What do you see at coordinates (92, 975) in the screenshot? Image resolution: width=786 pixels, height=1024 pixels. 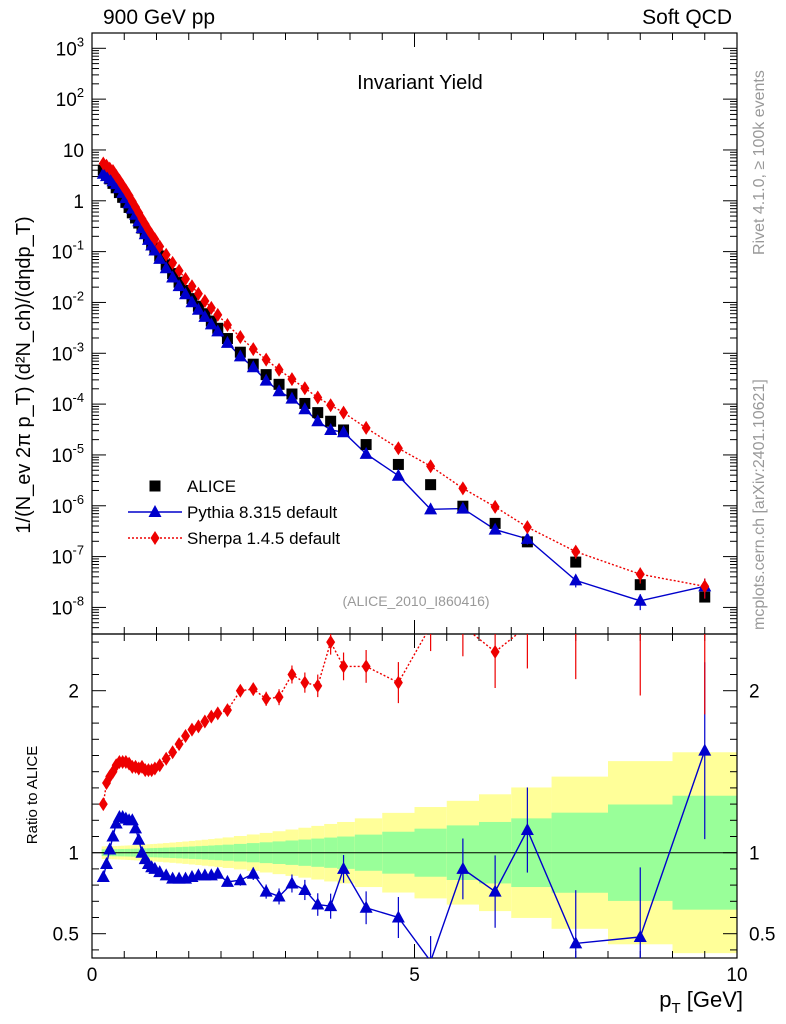 I see `x-tick-label: 0` at bounding box center [92, 975].